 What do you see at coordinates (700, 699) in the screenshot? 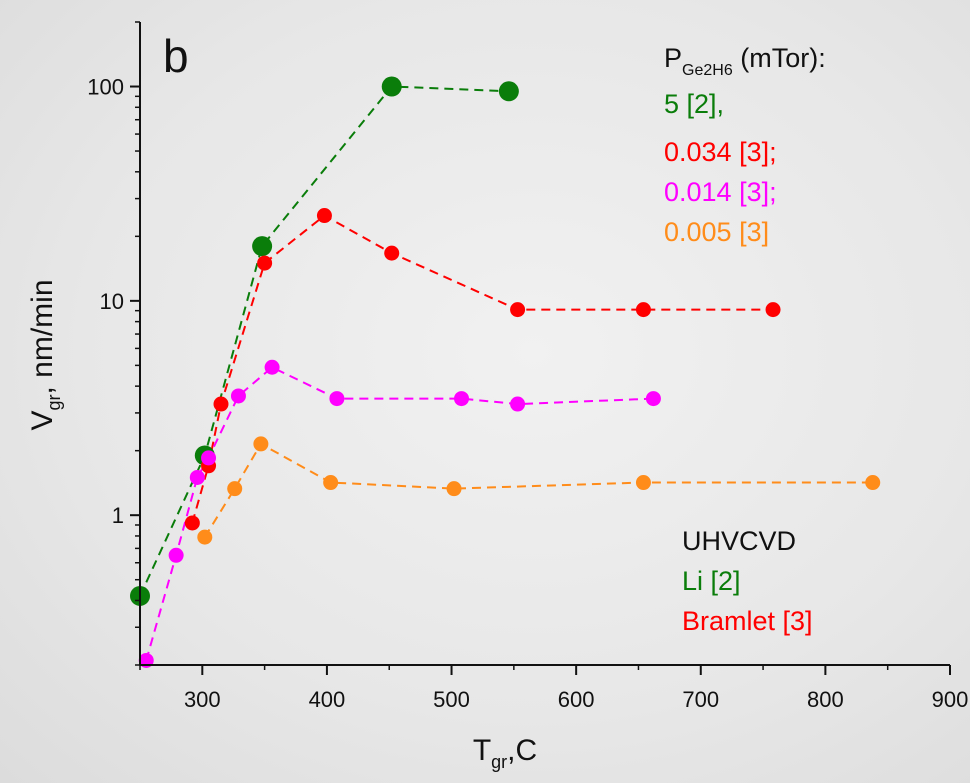
I see `x-tick-label: 700` at bounding box center [700, 699].